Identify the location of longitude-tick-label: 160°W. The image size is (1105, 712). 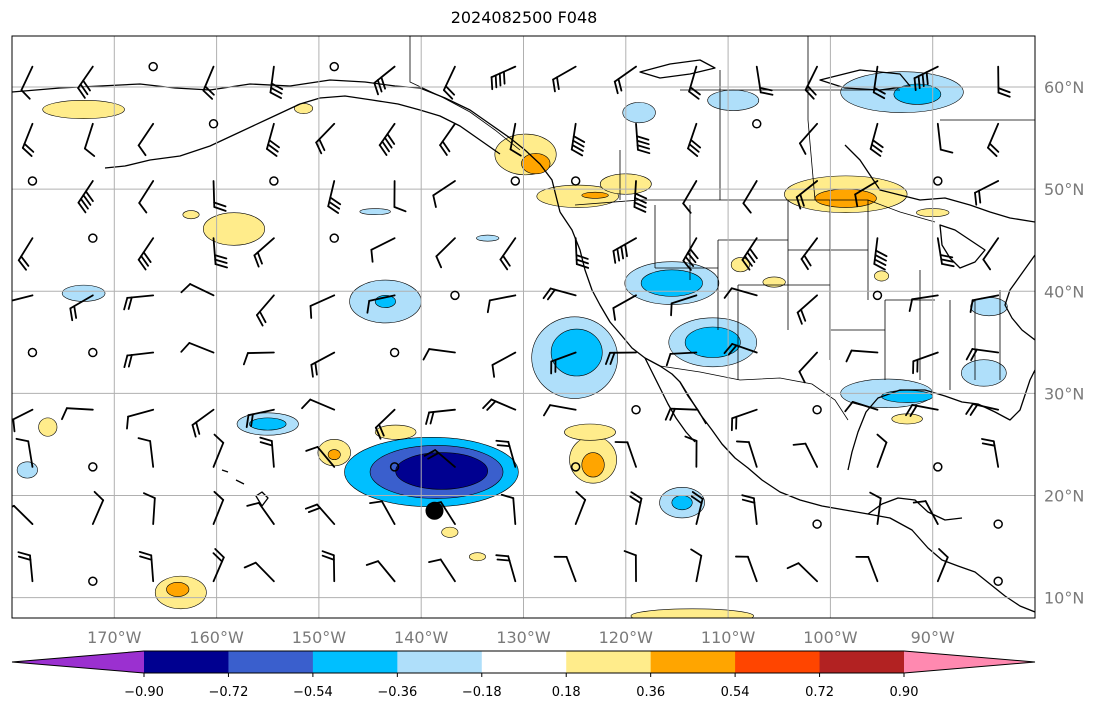
(216, 637).